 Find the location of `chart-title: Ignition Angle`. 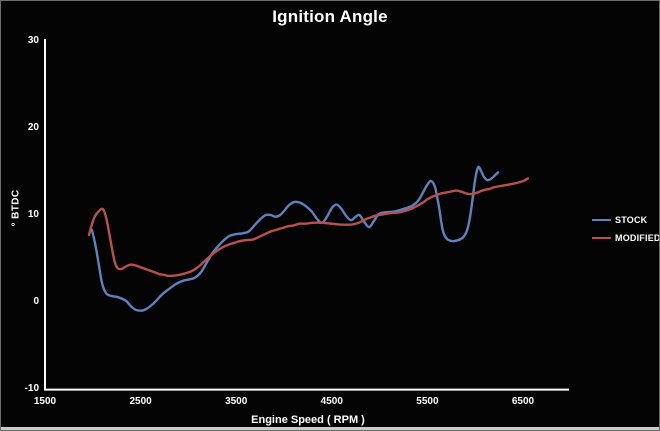

chart-title: Ignition Angle is located at coordinates (330, 16).